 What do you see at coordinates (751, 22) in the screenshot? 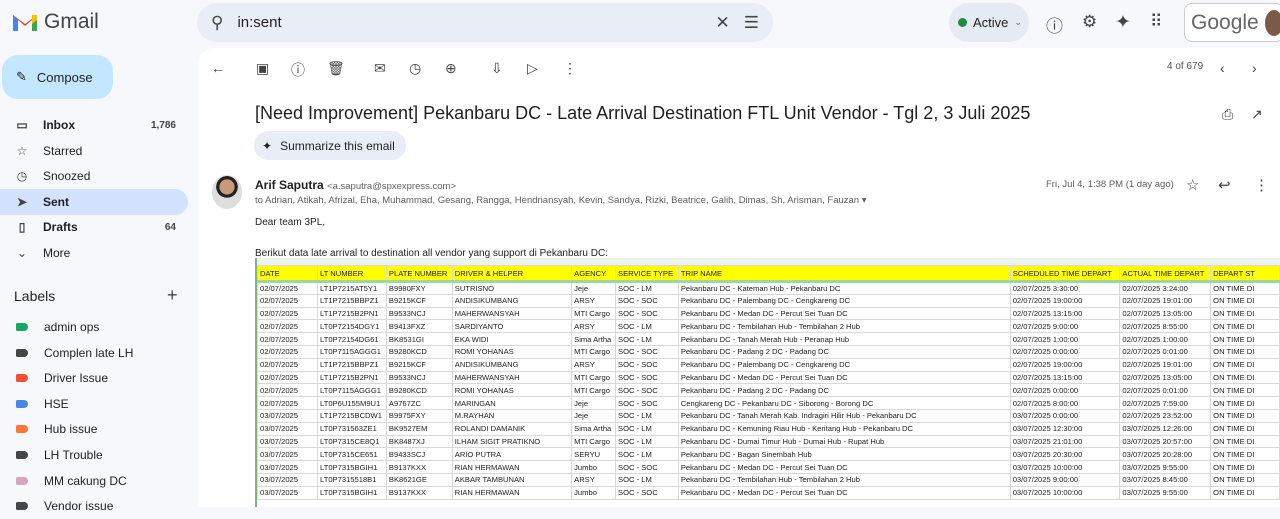
I see `search-options-icon: ☰` at bounding box center [751, 22].